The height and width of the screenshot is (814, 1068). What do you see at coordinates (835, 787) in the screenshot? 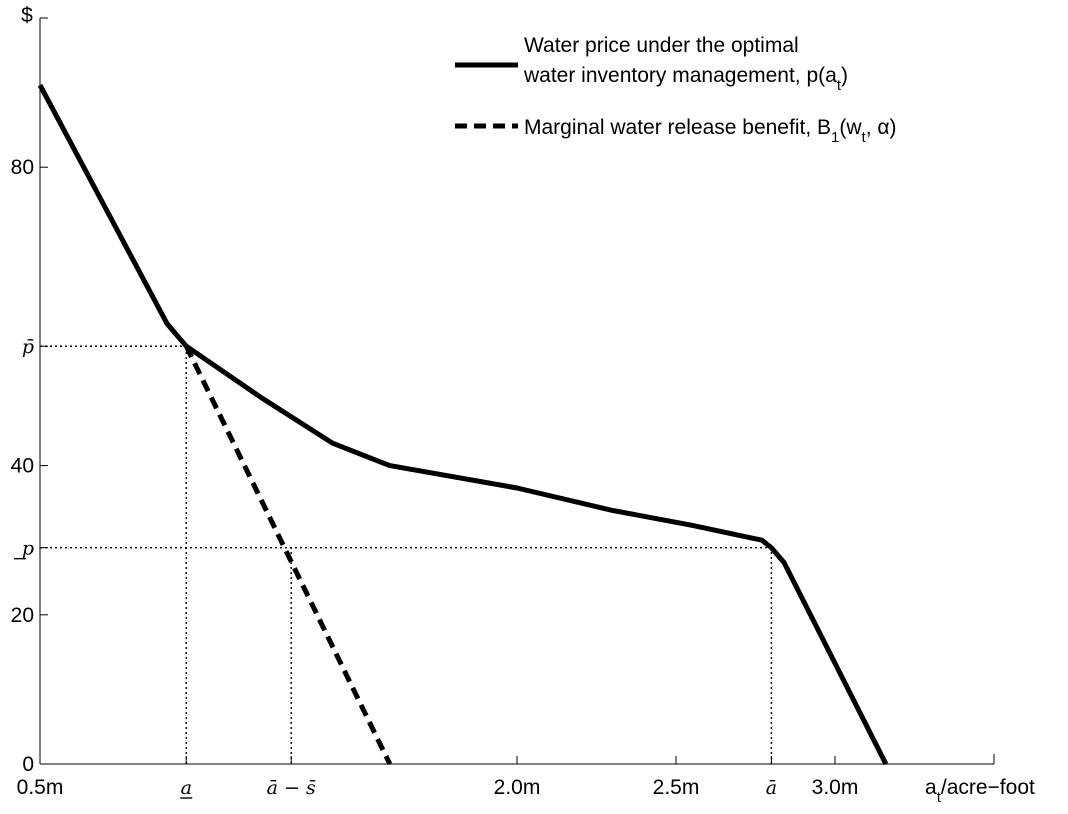
I see `x-tick-label-6: 3.0m` at bounding box center [835, 787].